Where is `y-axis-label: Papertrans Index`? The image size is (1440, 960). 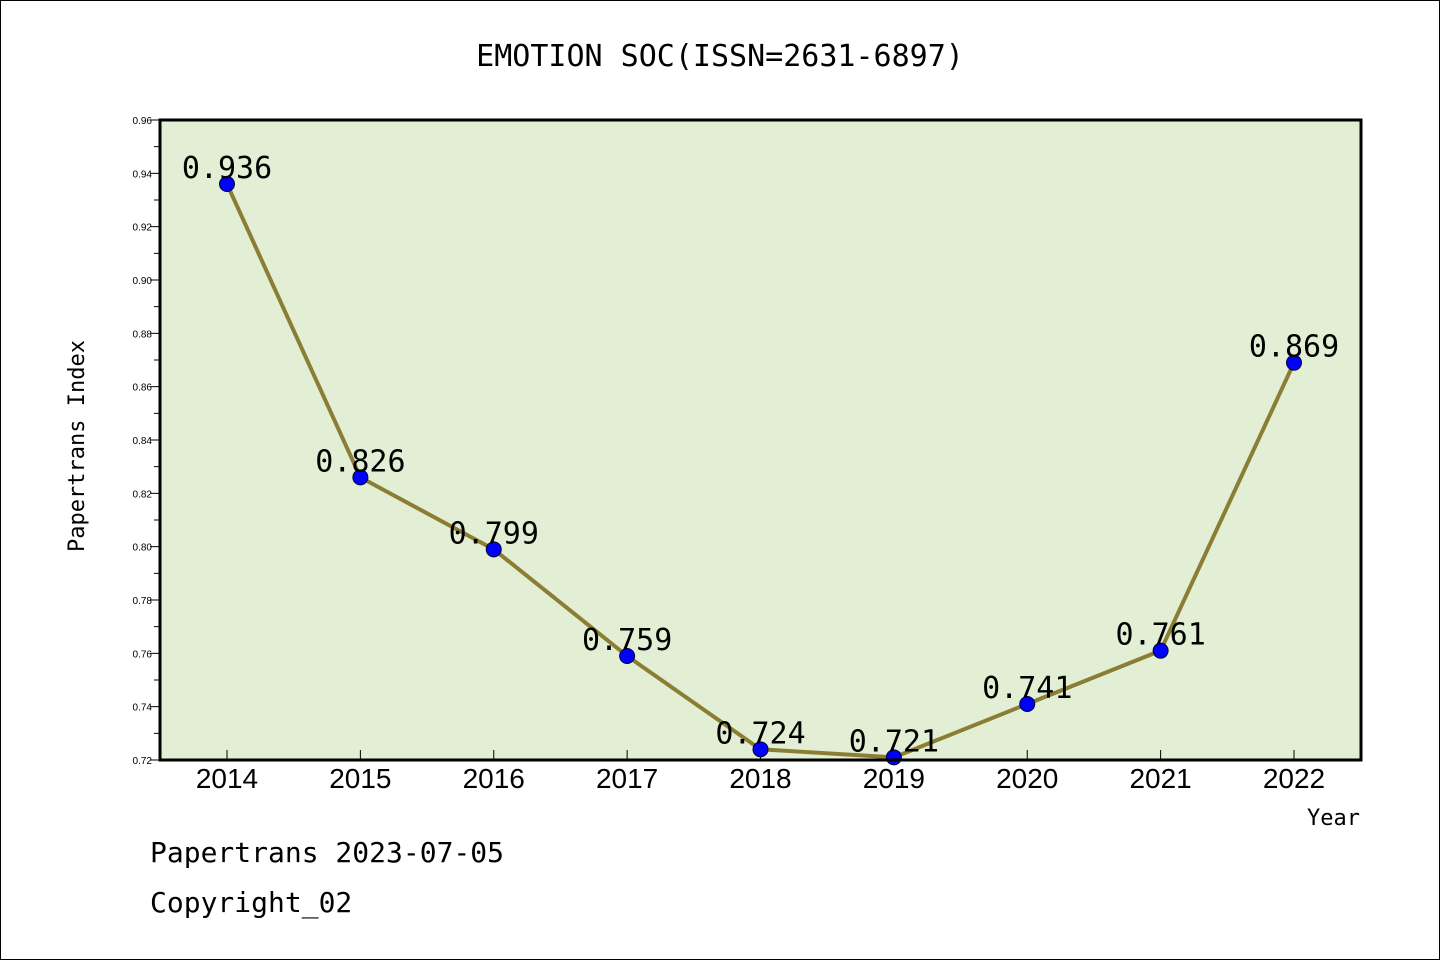 y-axis-label: Papertrans Index is located at coordinates (77, 446).